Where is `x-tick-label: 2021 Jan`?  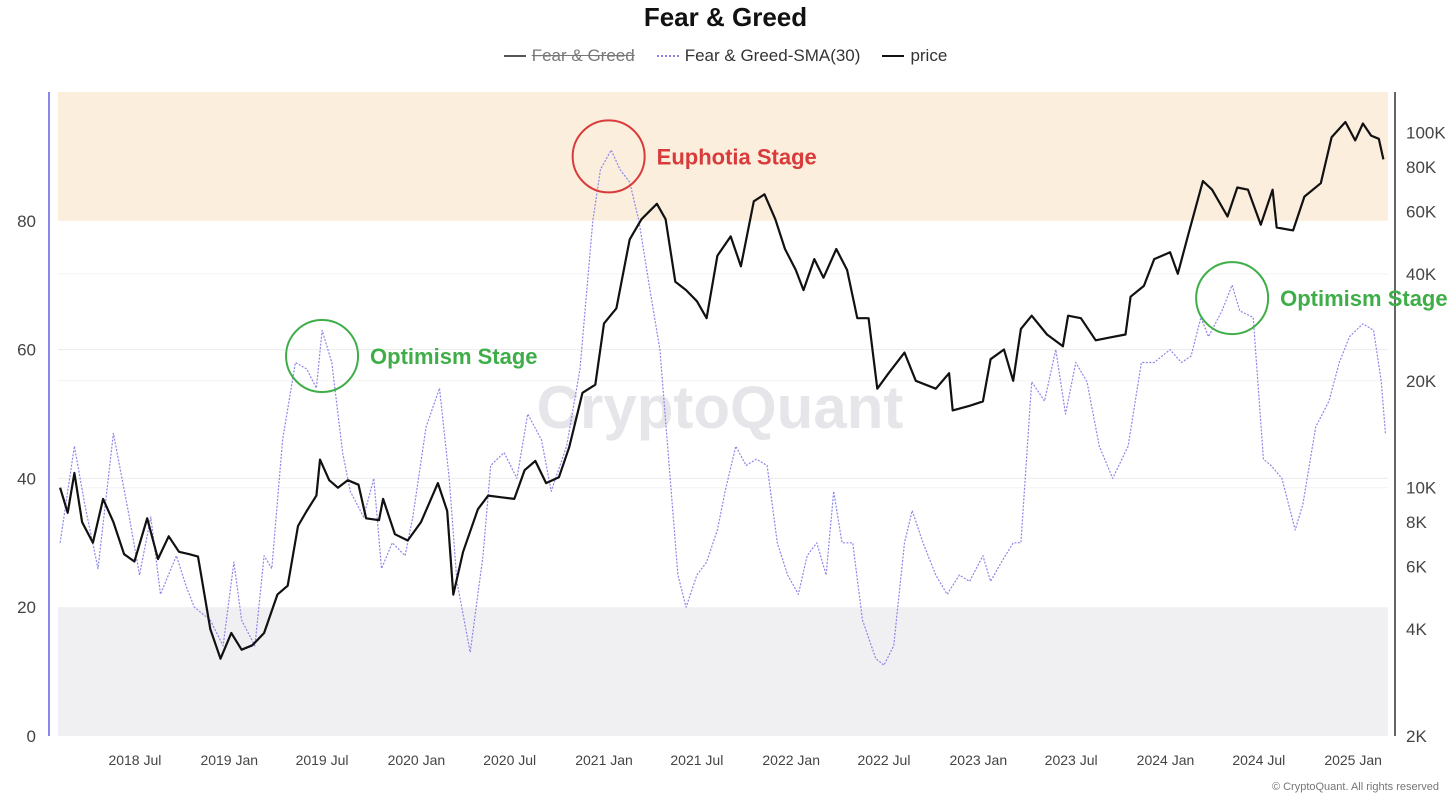 x-tick-label: 2021 Jan is located at coordinates (604, 760).